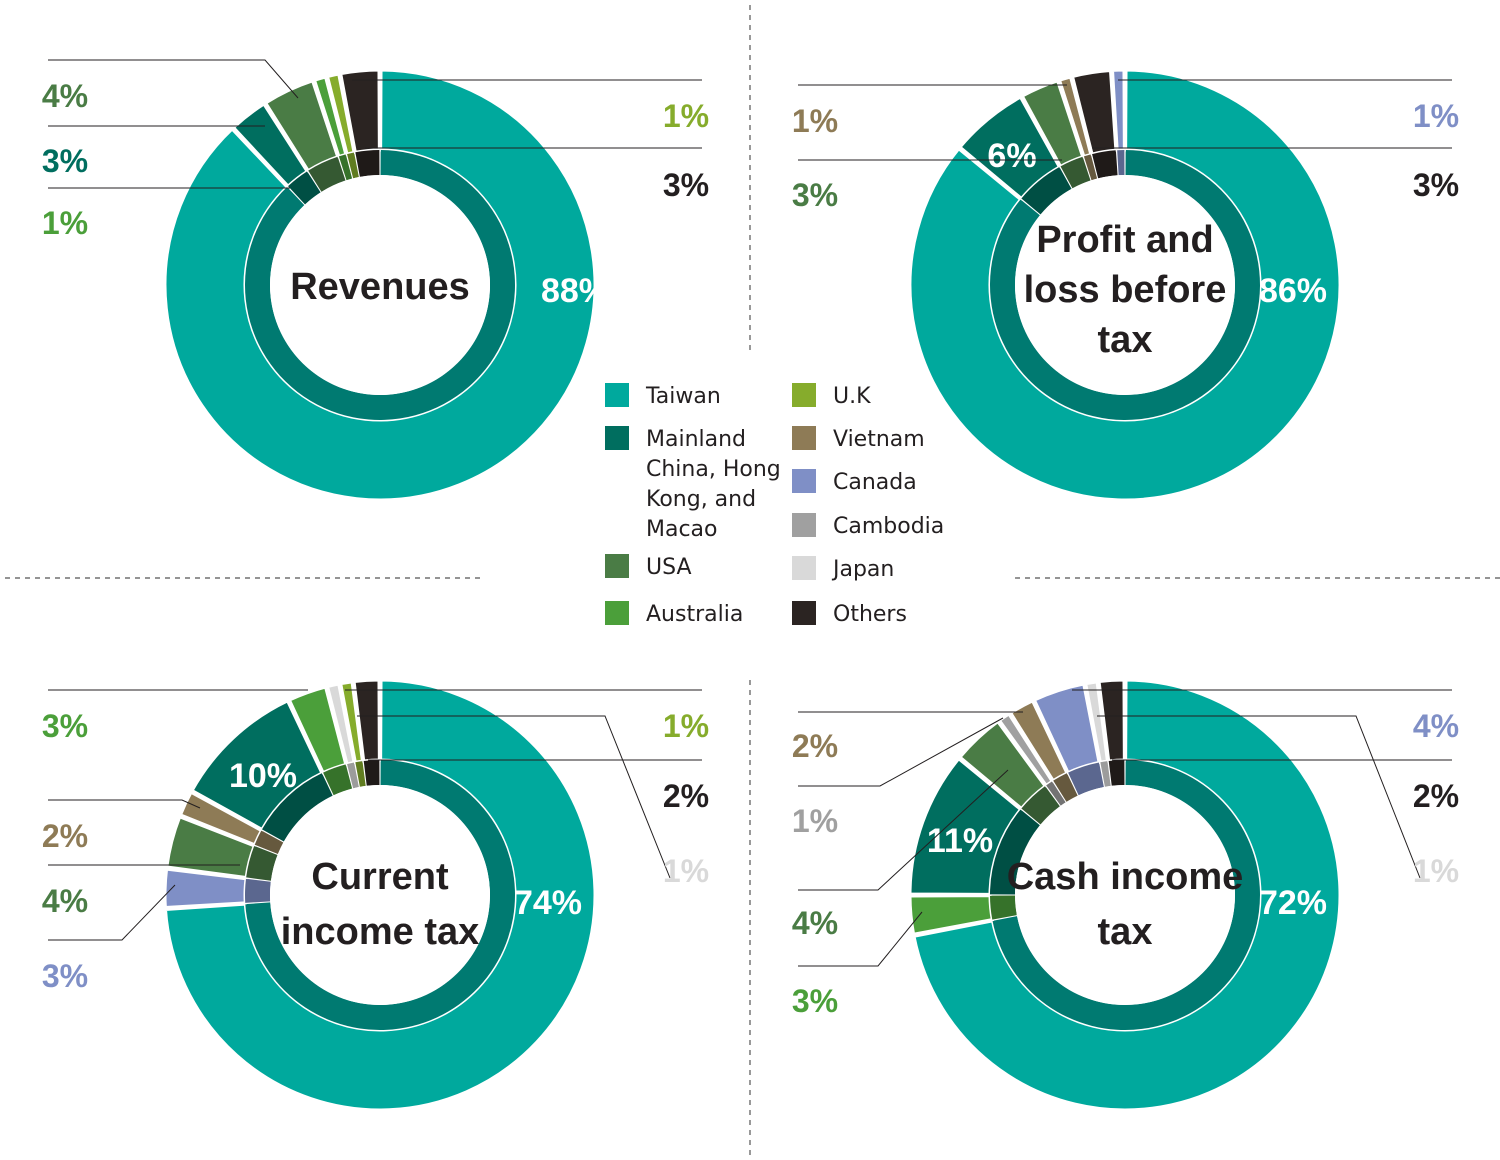 The width and height of the screenshot is (1500, 1160). What do you see at coordinates (858, 439) in the screenshot?
I see `legend-item-vietnam: Vietnam` at bounding box center [858, 439].